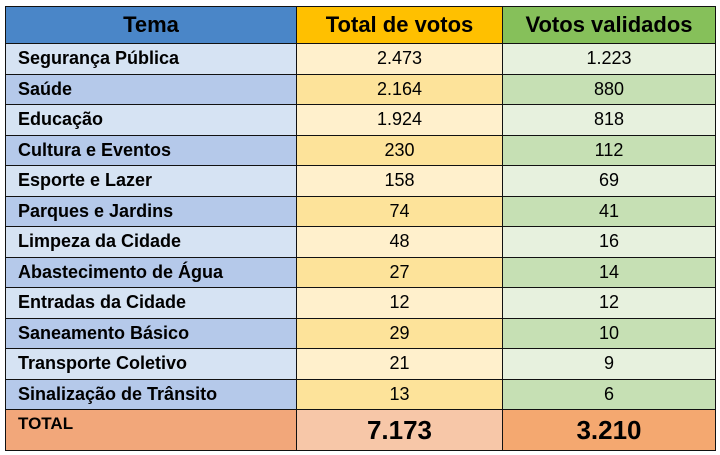 The width and height of the screenshot is (720, 455). What do you see at coordinates (399, 303) in the screenshot?
I see `row-total-votos: 12` at bounding box center [399, 303].